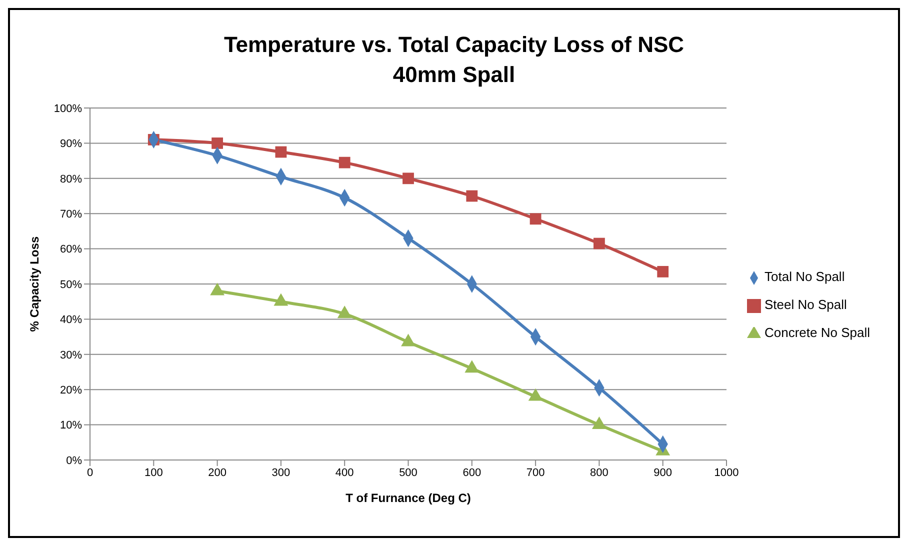  What do you see at coordinates (74, 460) in the screenshot?
I see `y-tick-label: 0%` at bounding box center [74, 460].